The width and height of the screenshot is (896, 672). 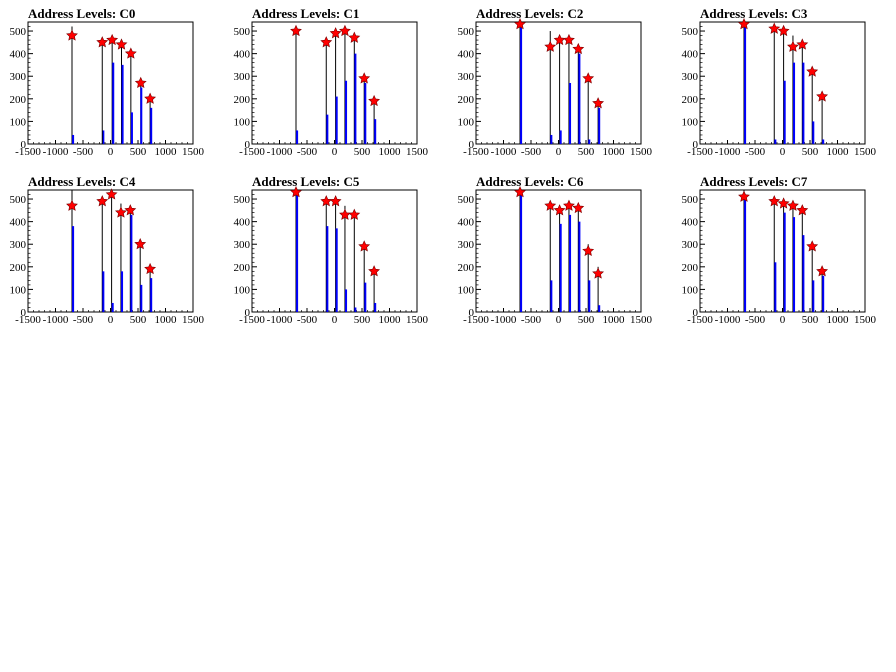 What do you see at coordinates (82, 13) in the screenshot?
I see `chart-title: Address Levels: C0` at bounding box center [82, 13].